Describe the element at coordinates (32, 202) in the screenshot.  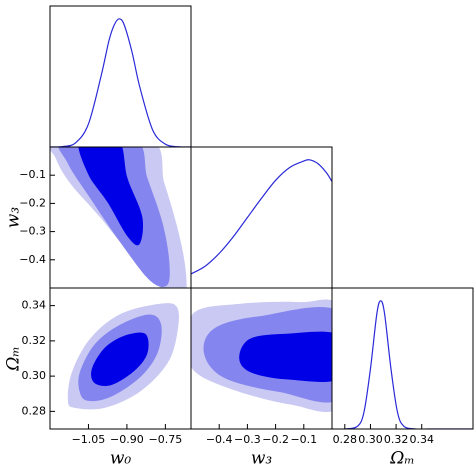
I see `y-tick-label: −0.2` at that location.